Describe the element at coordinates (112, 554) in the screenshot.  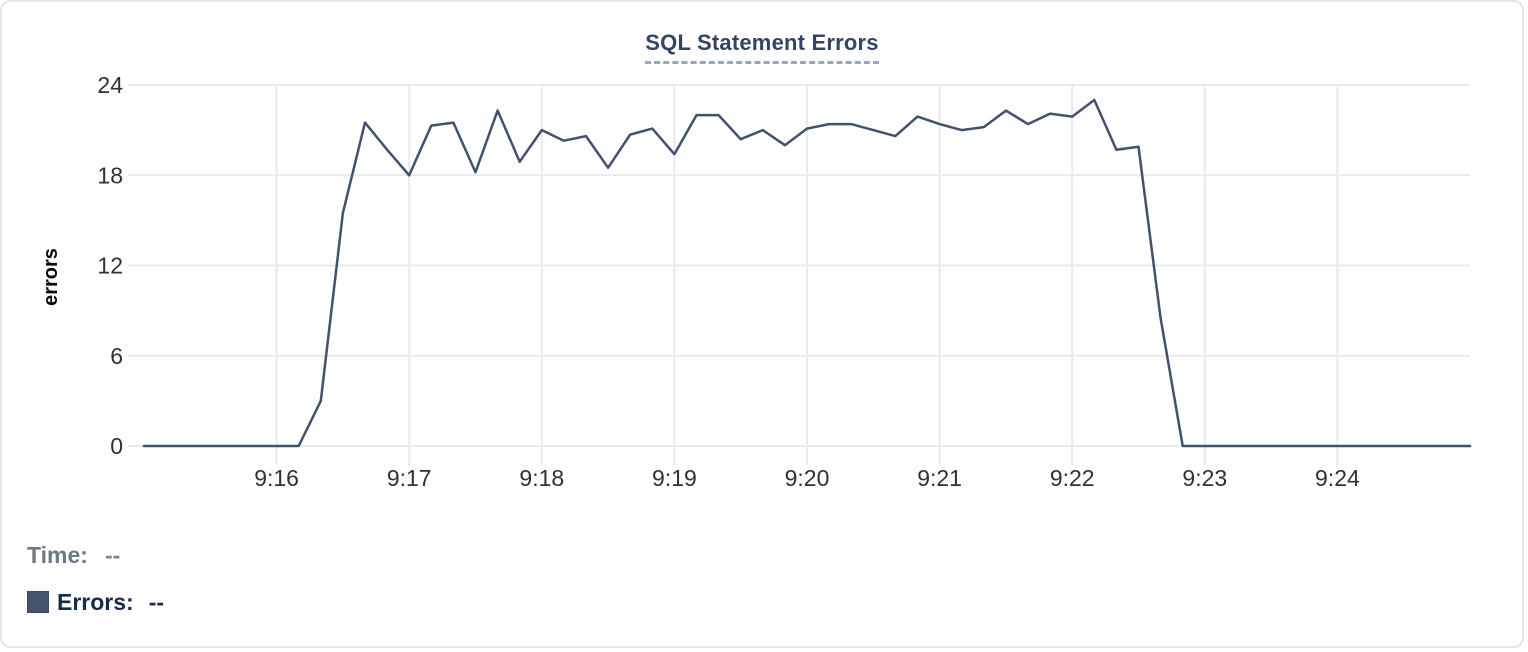
I see `legend-time-value: --` at that location.